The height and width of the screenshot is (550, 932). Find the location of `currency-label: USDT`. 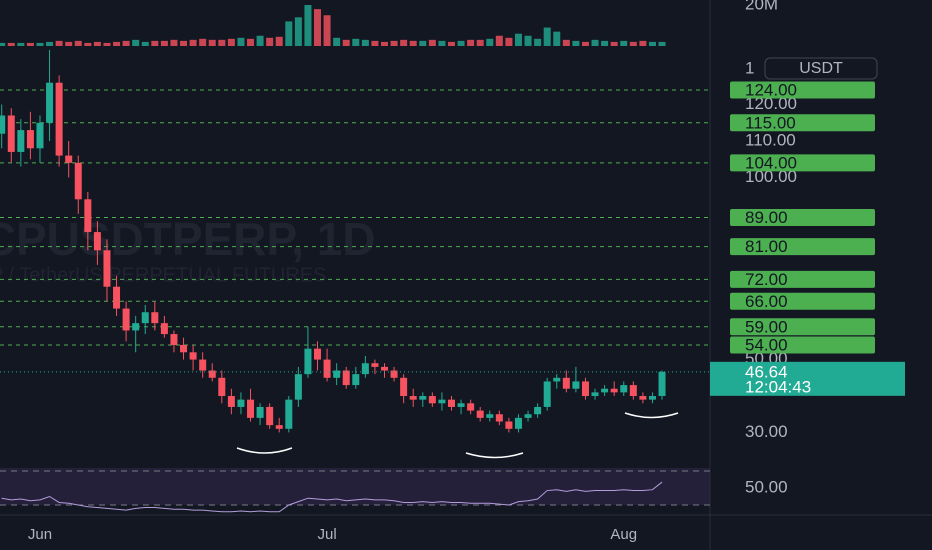

currency-label: USDT is located at coordinates (821, 68).